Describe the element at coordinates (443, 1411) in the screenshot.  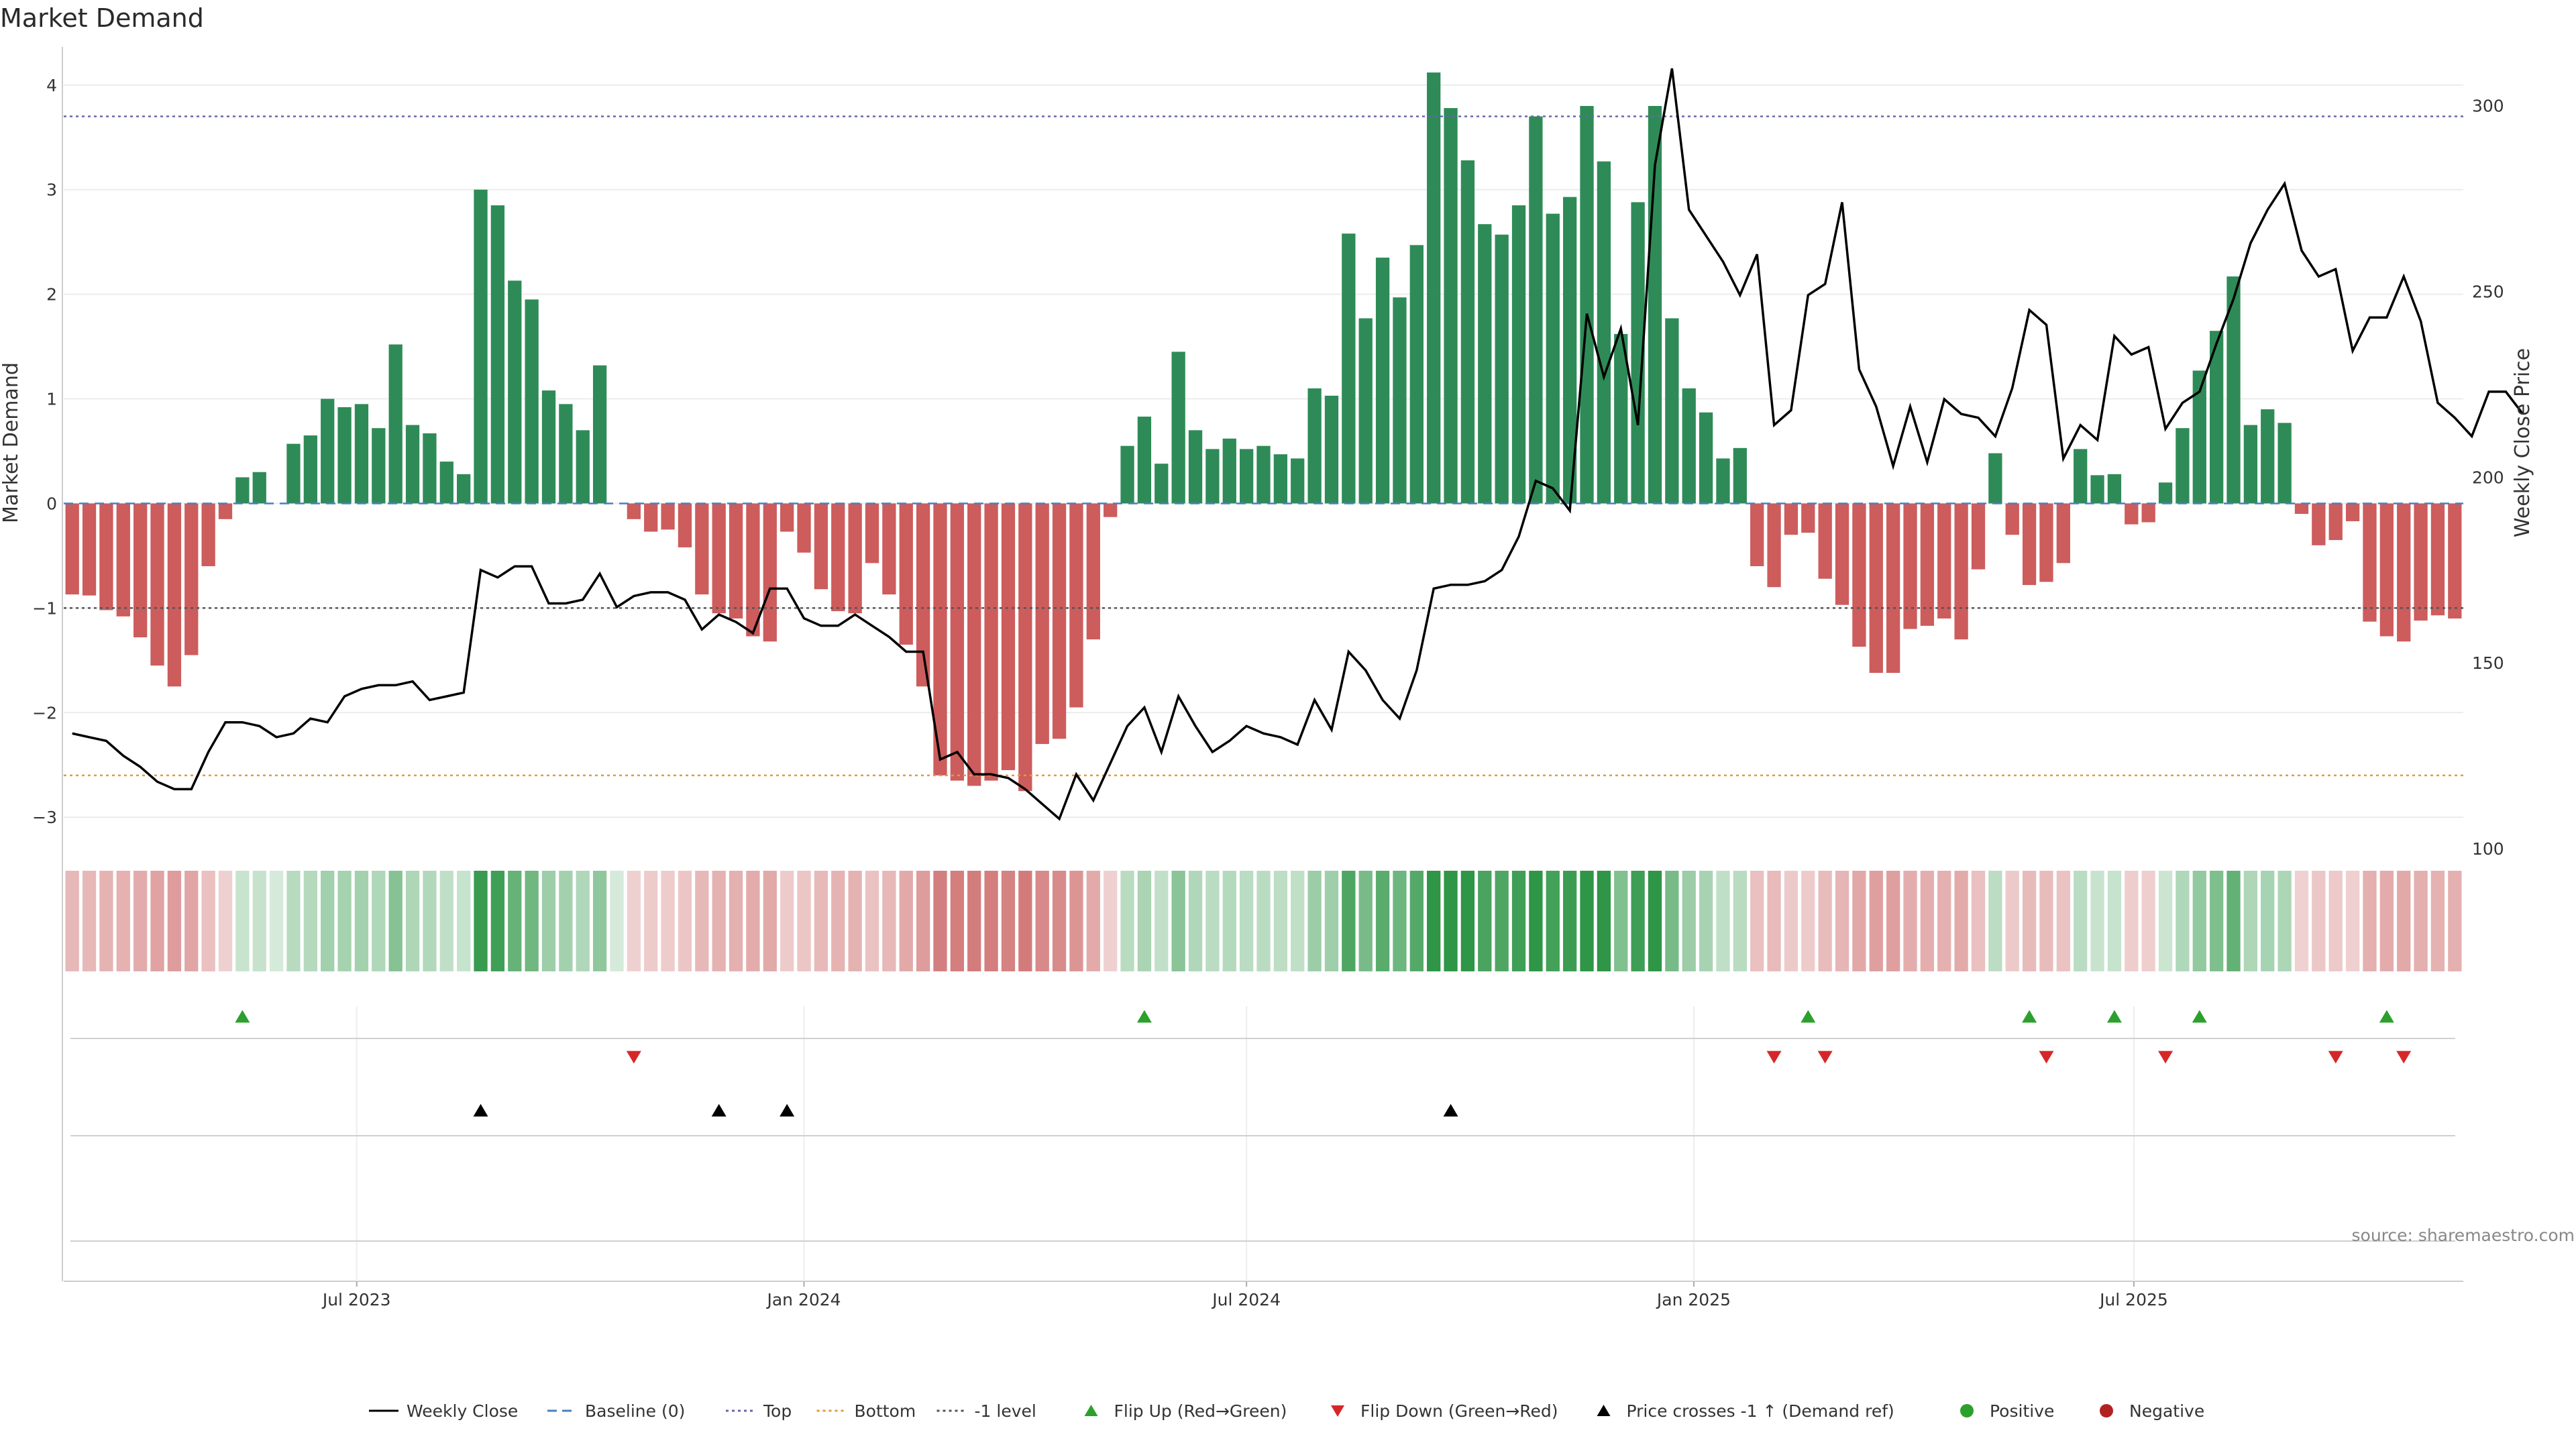
I see `legend-item: Weekly Close` at that location.